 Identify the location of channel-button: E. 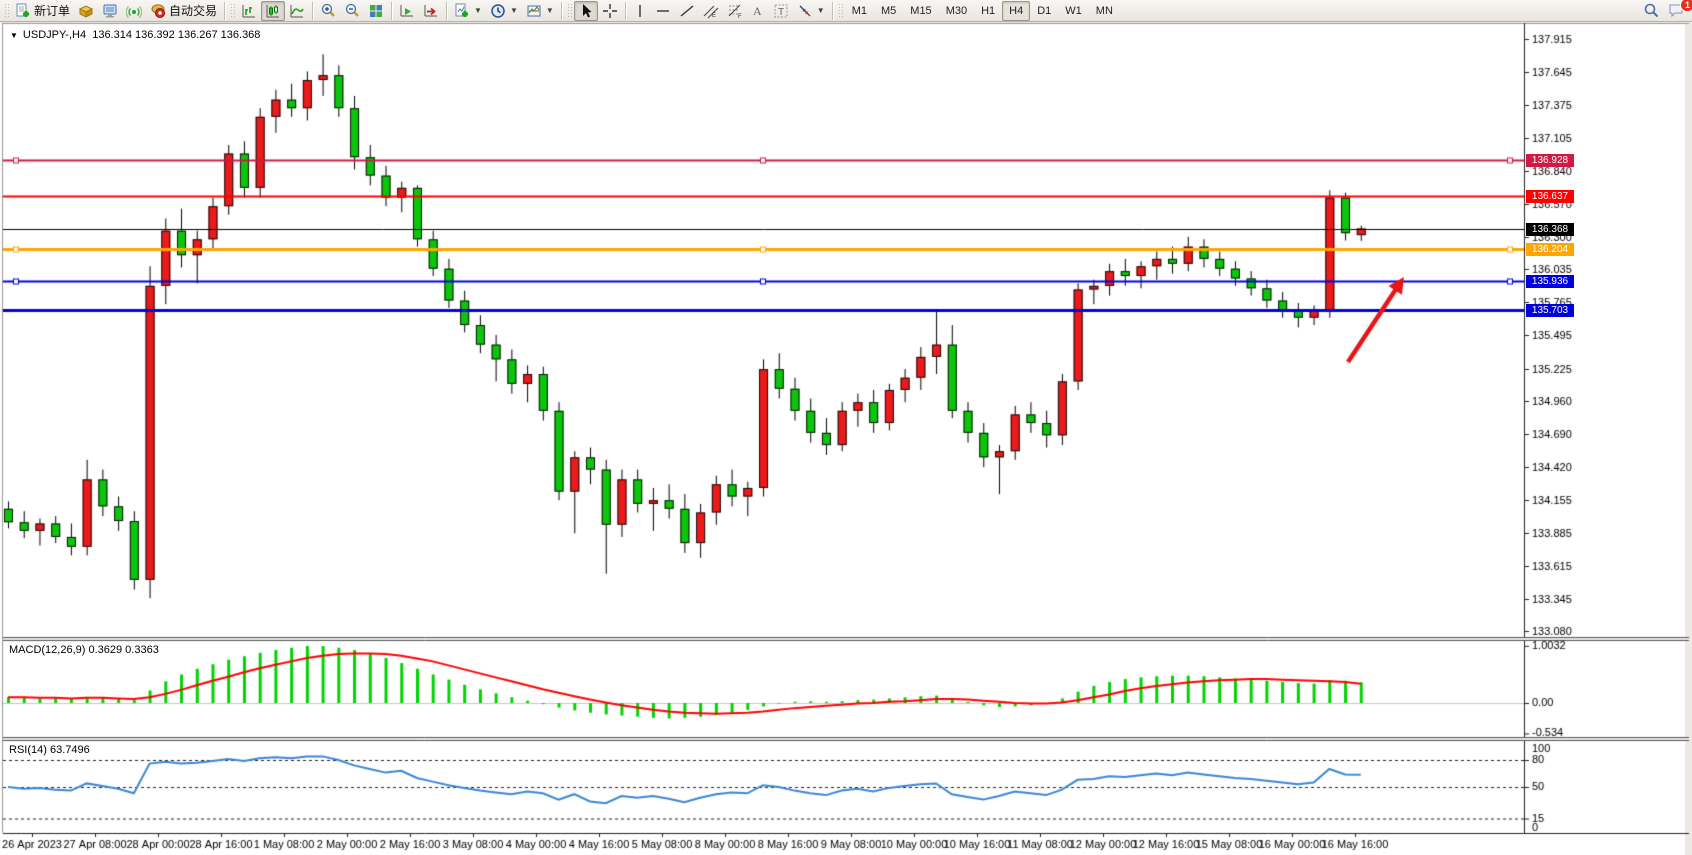
(711, 11).